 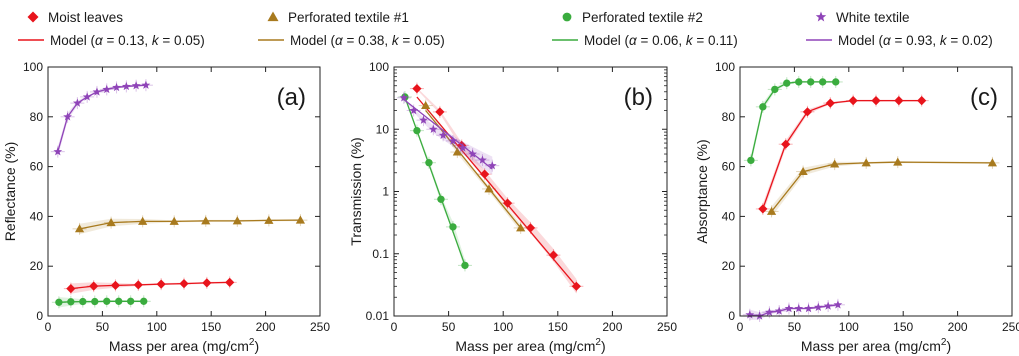 What do you see at coordinates (849, 327) in the screenshot?
I see `x-tick-label: 100` at bounding box center [849, 327].